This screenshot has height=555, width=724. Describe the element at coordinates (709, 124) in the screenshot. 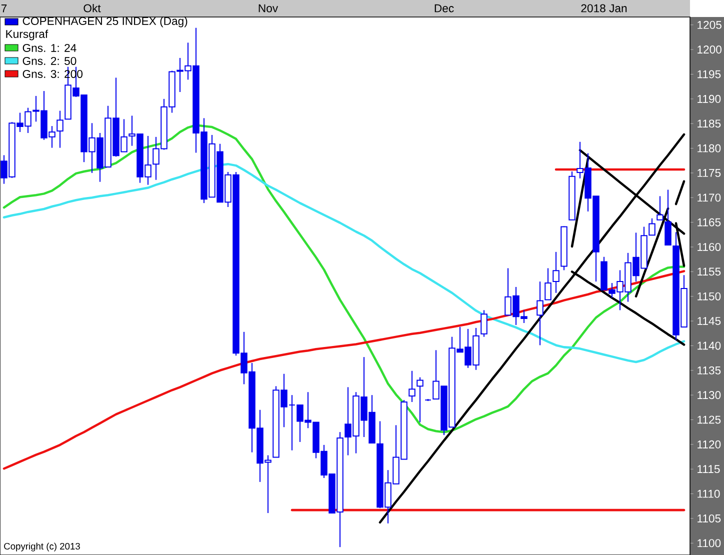

I see `y-tick-label: 1185` at that location.